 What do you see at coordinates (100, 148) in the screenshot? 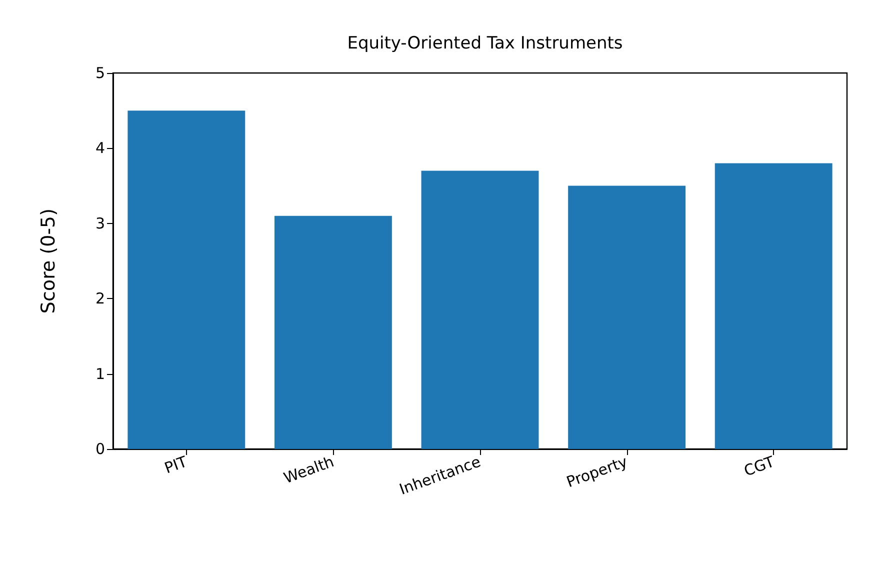
I see `y-tick-label: 4` at bounding box center [100, 148].